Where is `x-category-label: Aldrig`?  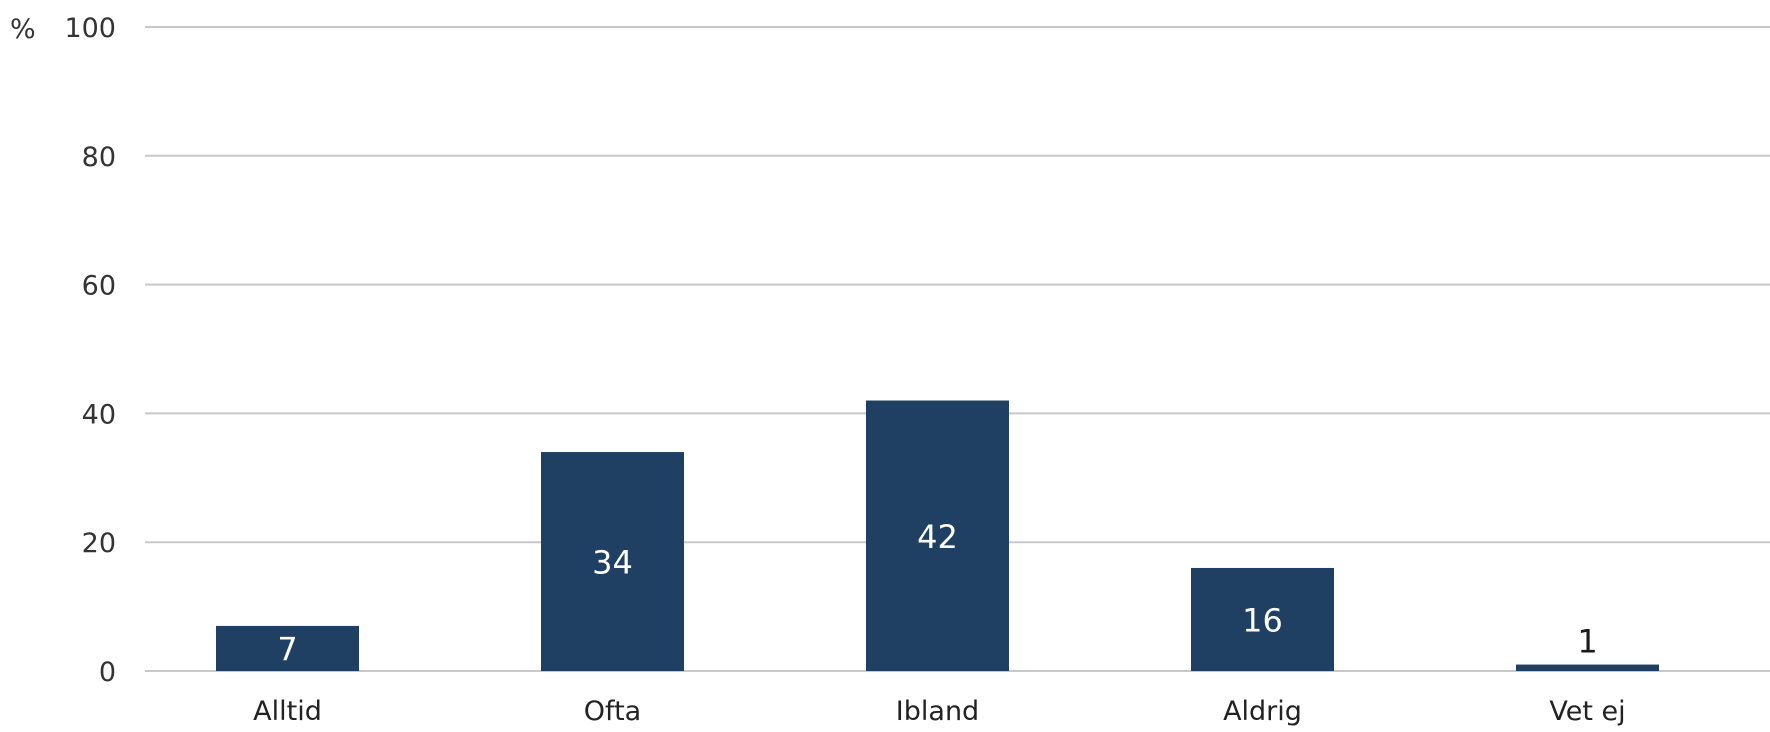
x-category-label: Aldrig is located at coordinates (1262, 711).